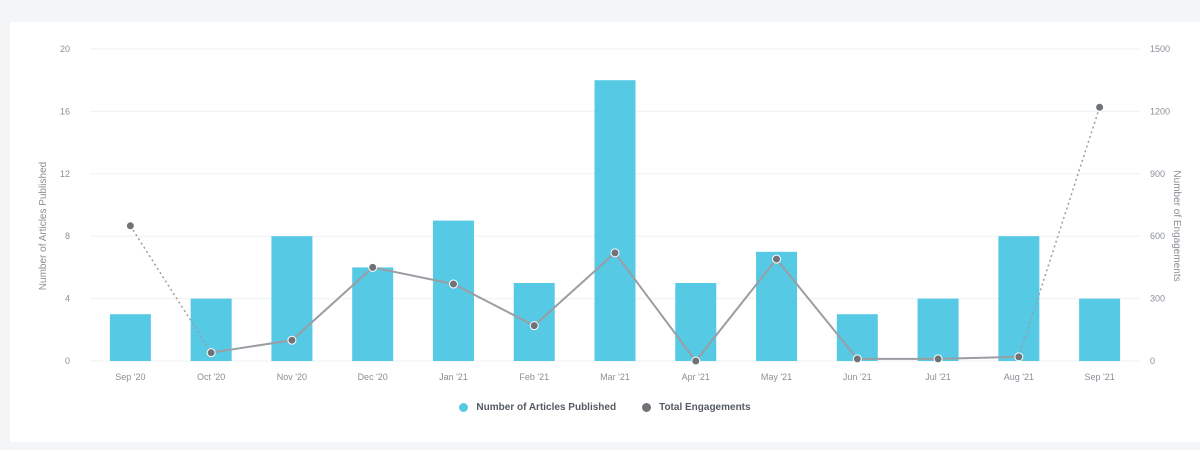 Image resolution: width=1200 pixels, height=450 pixels. Describe the element at coordinates (373, 377) in the screenshot. I see `x-tick-label: Dec '20` at that location.